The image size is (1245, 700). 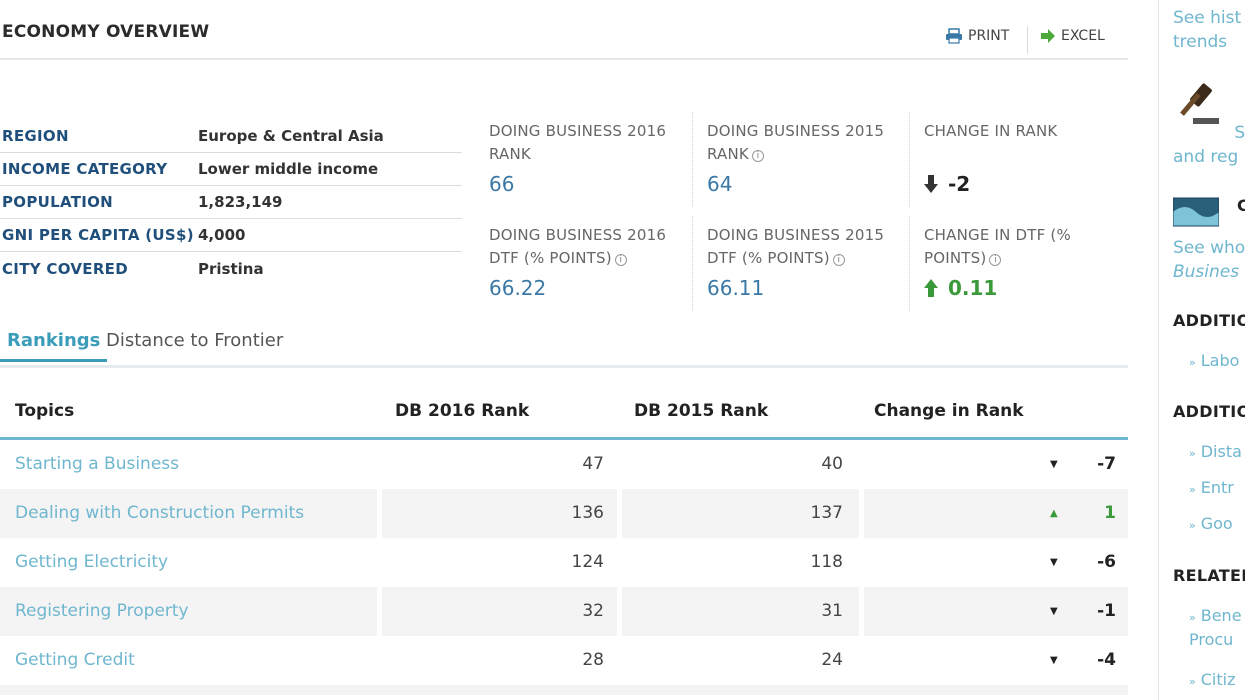 I want to click on rank-change: ▲ 1, so click(x=1083, y=513).